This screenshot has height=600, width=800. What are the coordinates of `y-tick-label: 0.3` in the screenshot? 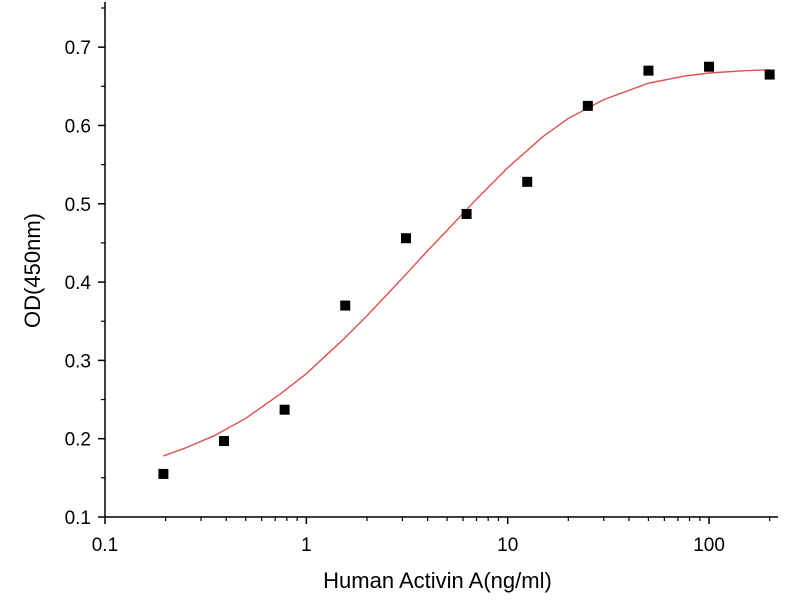 It's located at (78, 361).